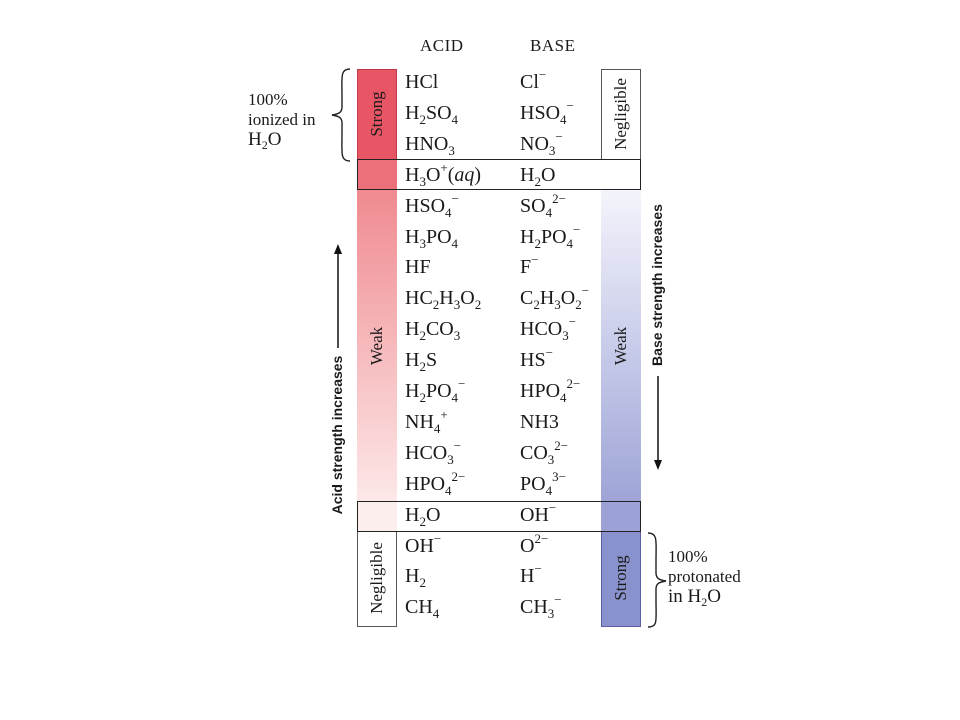  What do you see at coordinates (432, 205) in the screenshot?
I see `acid-formula: HSO4−` at bounding box center [432, 205].